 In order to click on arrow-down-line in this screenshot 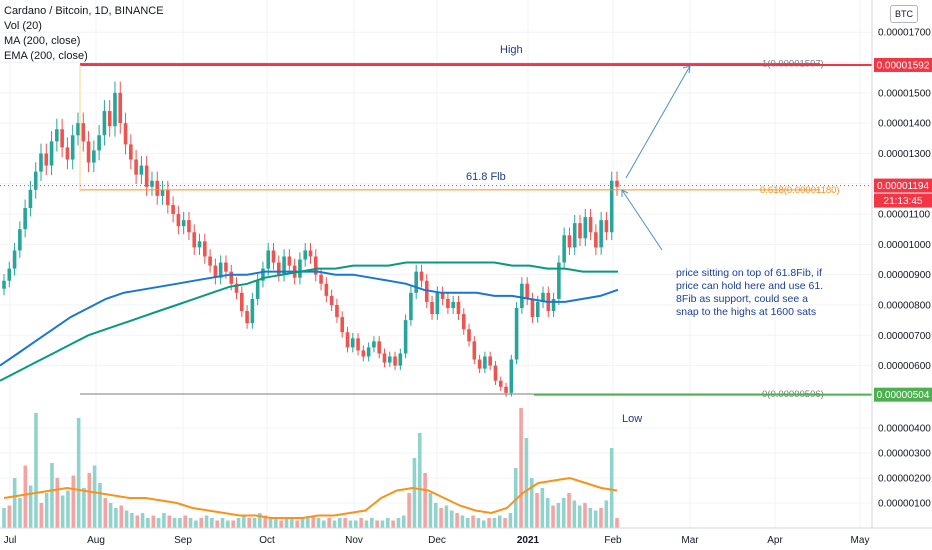, I will do `click(642, 220)`.